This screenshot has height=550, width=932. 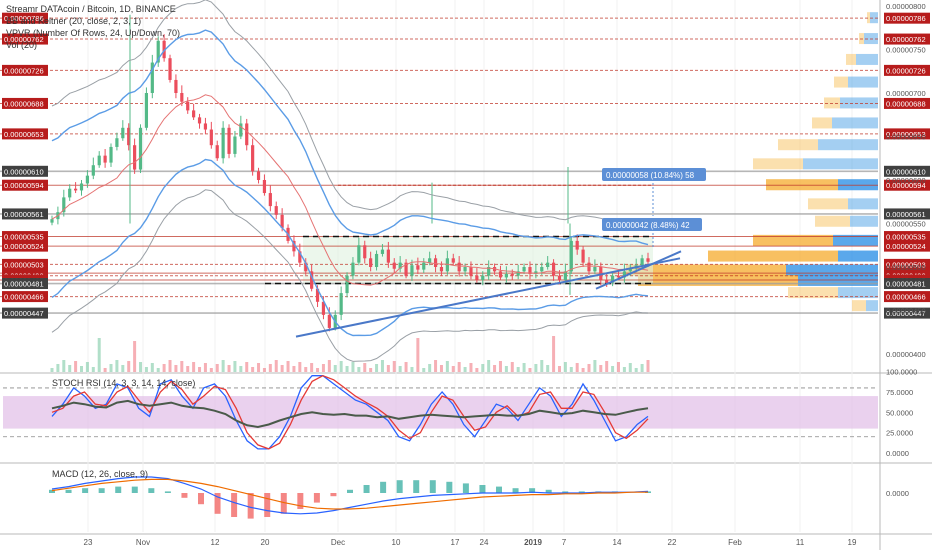 I want to click on price-badge-right-text: 0.00000447, so click(x=906, y=313).